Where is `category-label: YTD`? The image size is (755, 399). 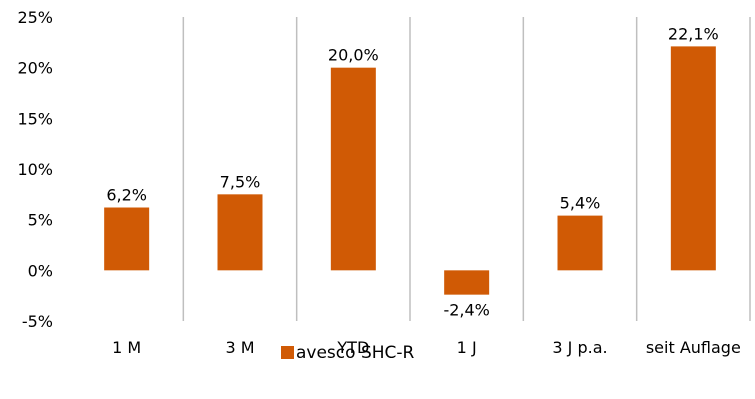
category-label: YTD is located at coordinates (352, 347).